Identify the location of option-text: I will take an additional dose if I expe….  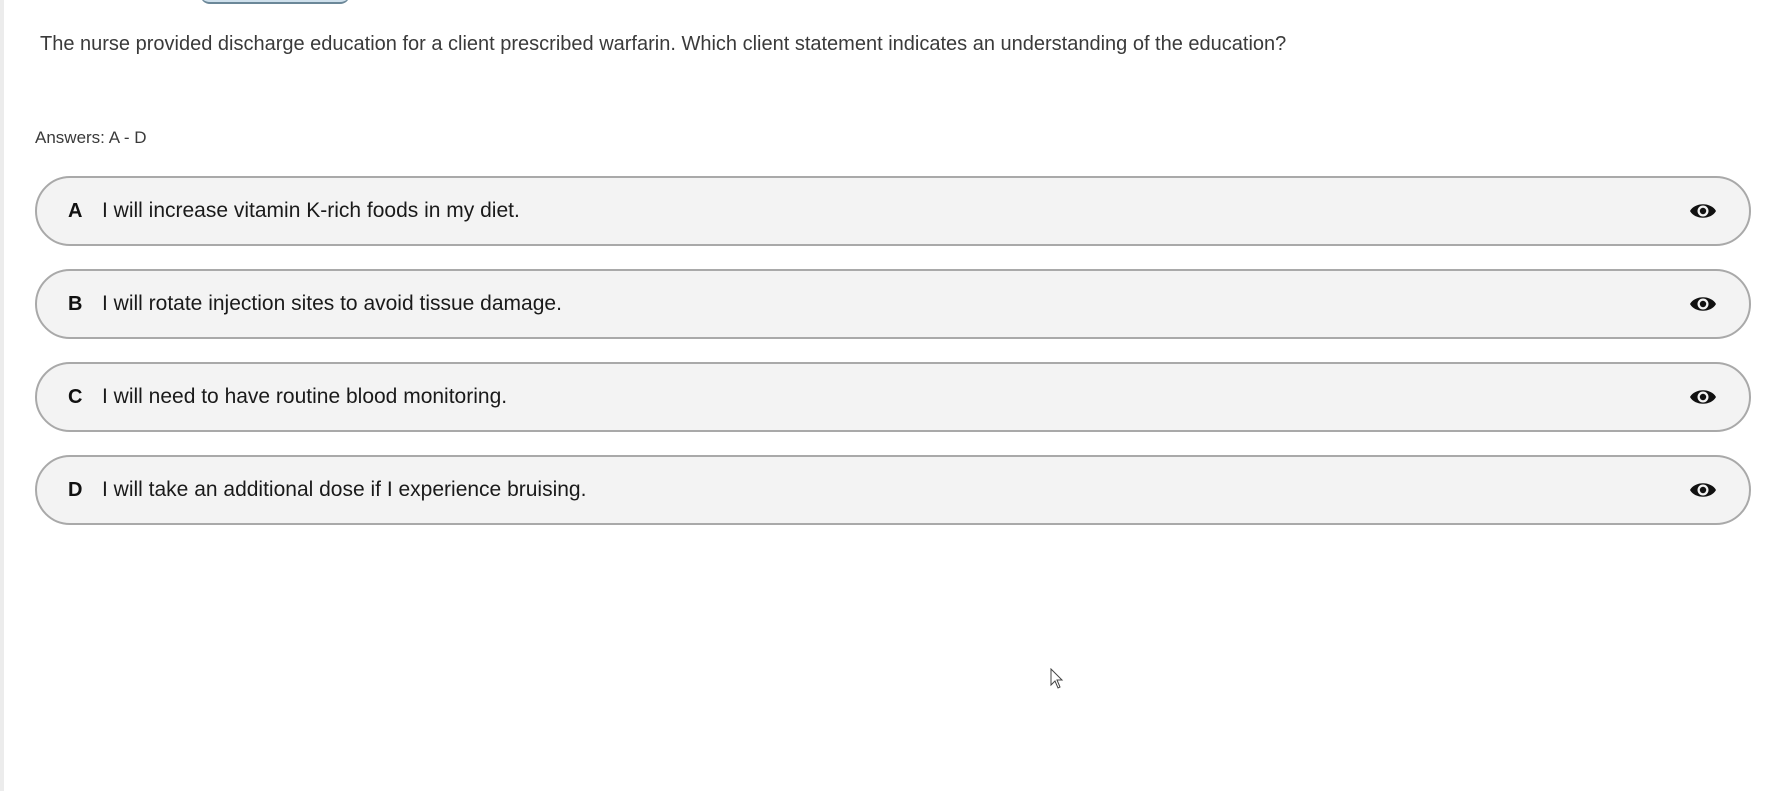
(344, 489).